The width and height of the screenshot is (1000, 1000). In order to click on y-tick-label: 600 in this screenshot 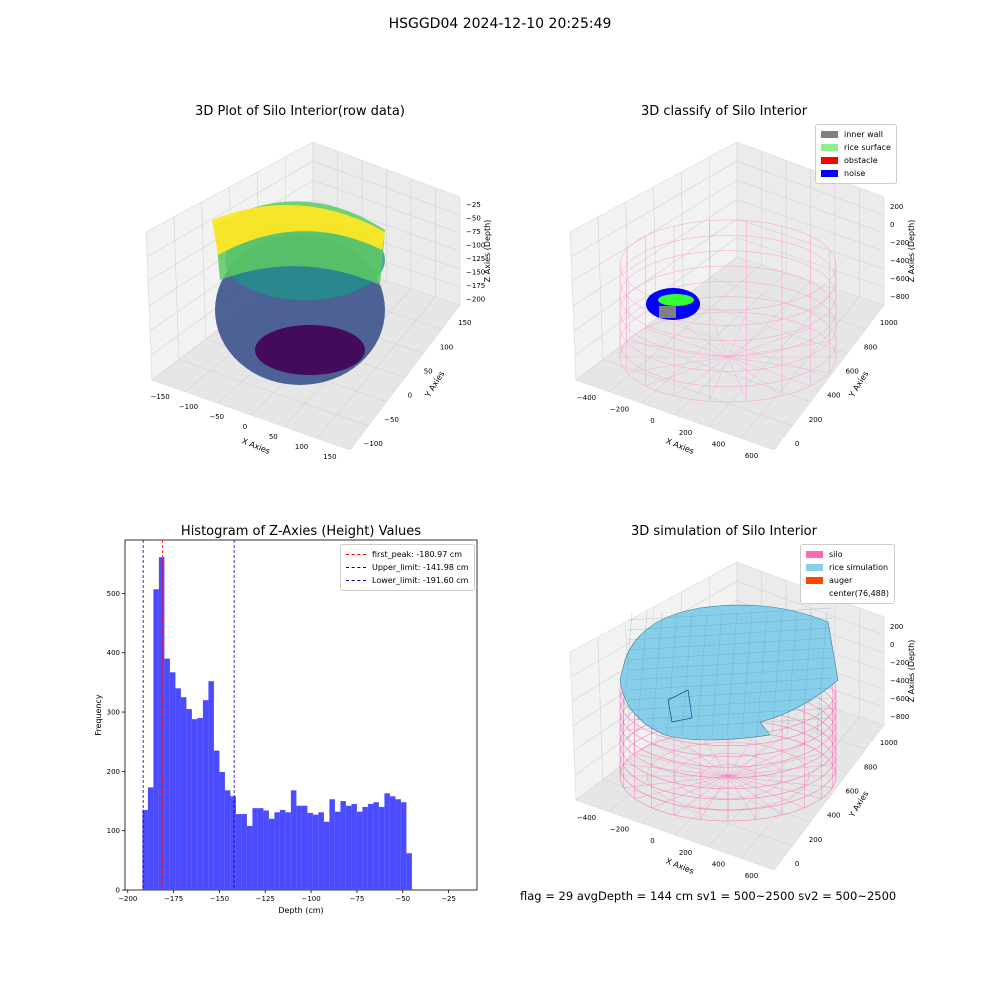, I will do `click(851, 371)`.